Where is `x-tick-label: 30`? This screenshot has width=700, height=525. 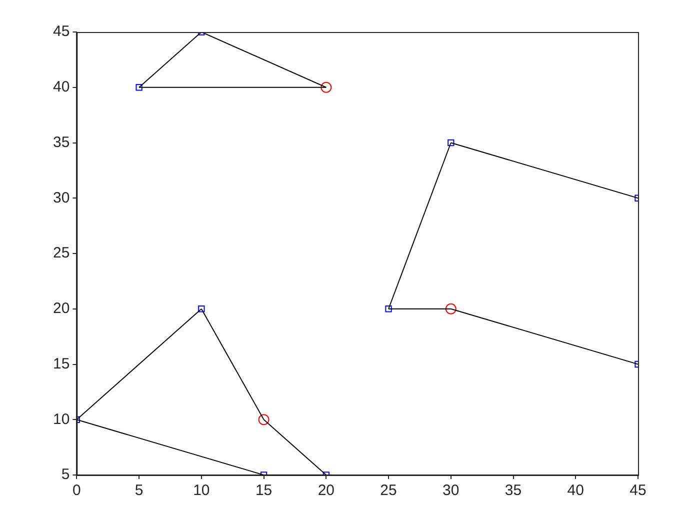
x-tick-label: 30 is located at coordinates (451, 491).